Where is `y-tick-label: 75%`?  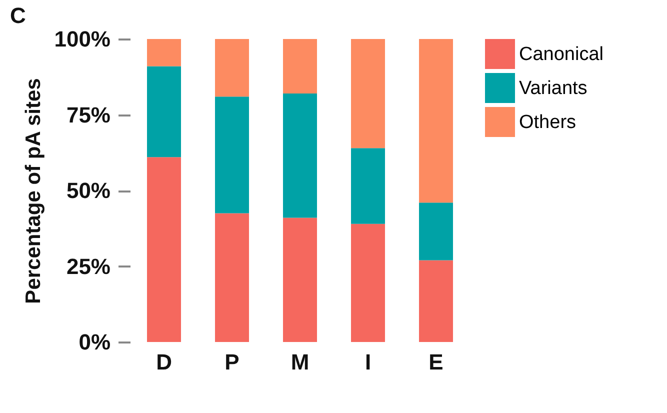 y-tick-label: 75% is located at coordinates (88, 115).